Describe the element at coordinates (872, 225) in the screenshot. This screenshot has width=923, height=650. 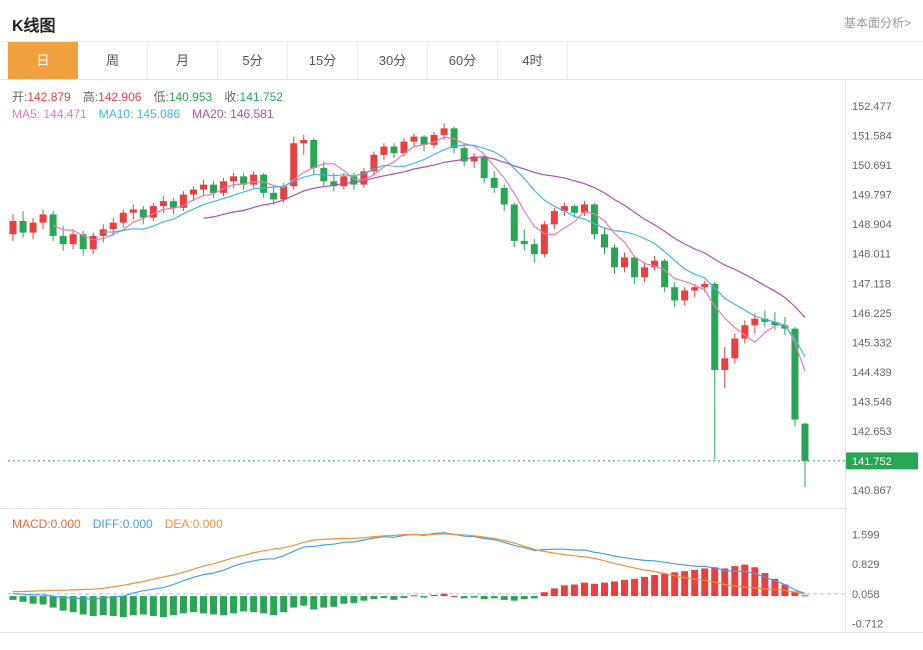
I see `svg-text: 148.904` at that location.